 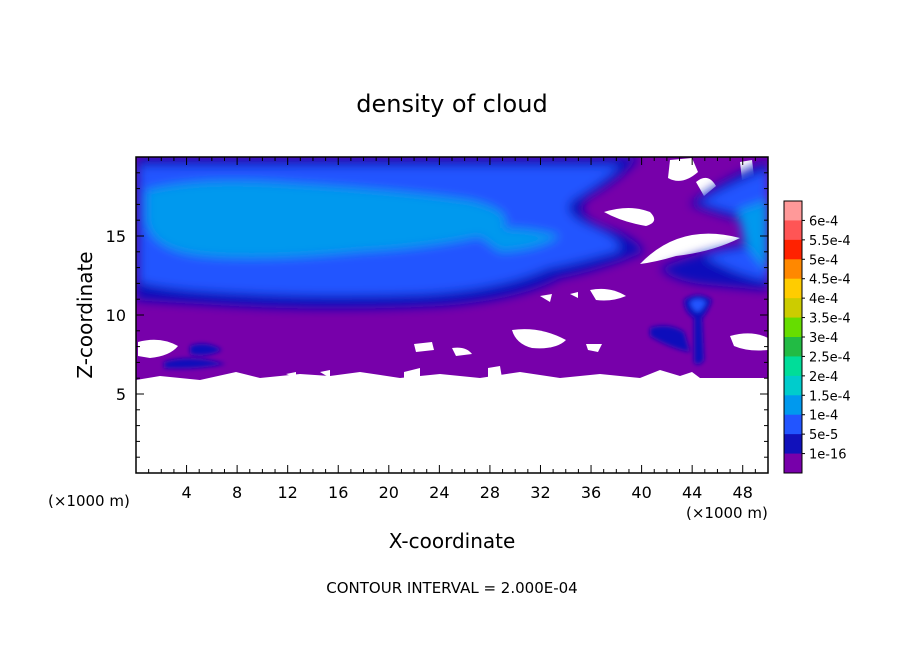 What do you see at coordinates (338, 492) in the screenshot?
I see `x-tick-label: 16` at bounding box center [338, 492].